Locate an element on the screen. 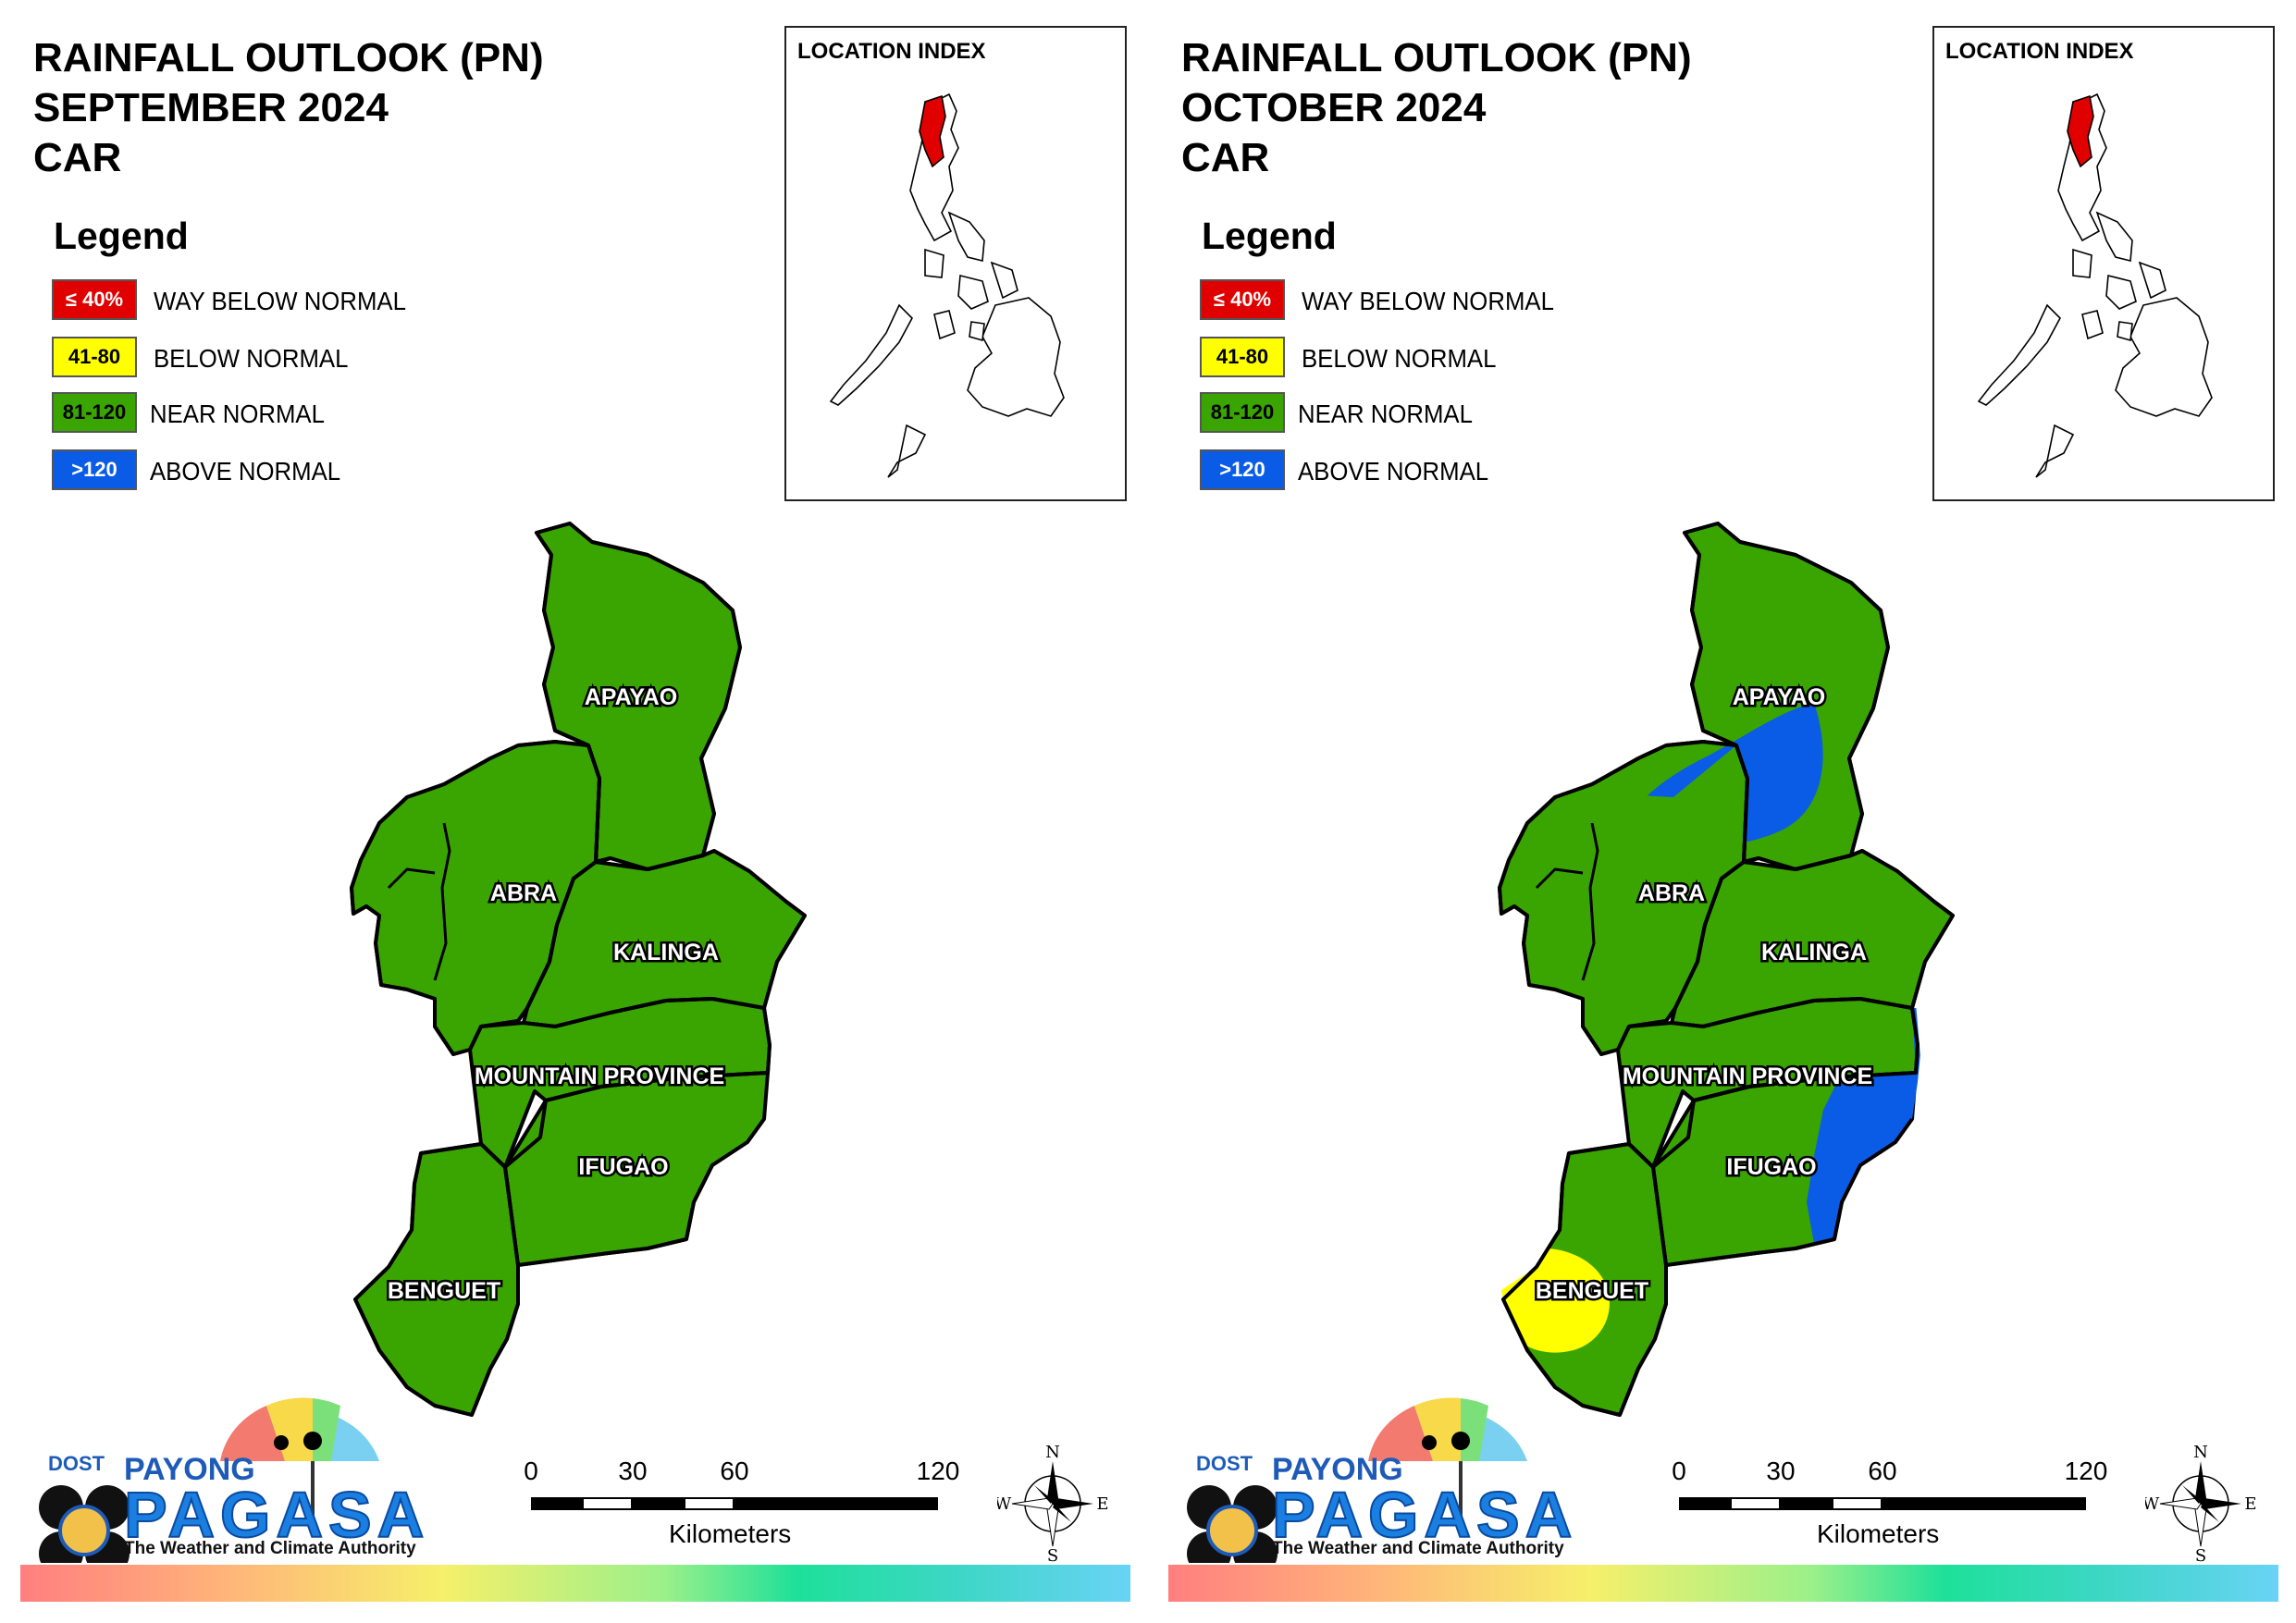 This screenshot has height=1623, width=2296. map-title: RAINFALL OUTLOOK (PN) SEPTEMBER 2024 CAR is located at coordinates (288, 108).